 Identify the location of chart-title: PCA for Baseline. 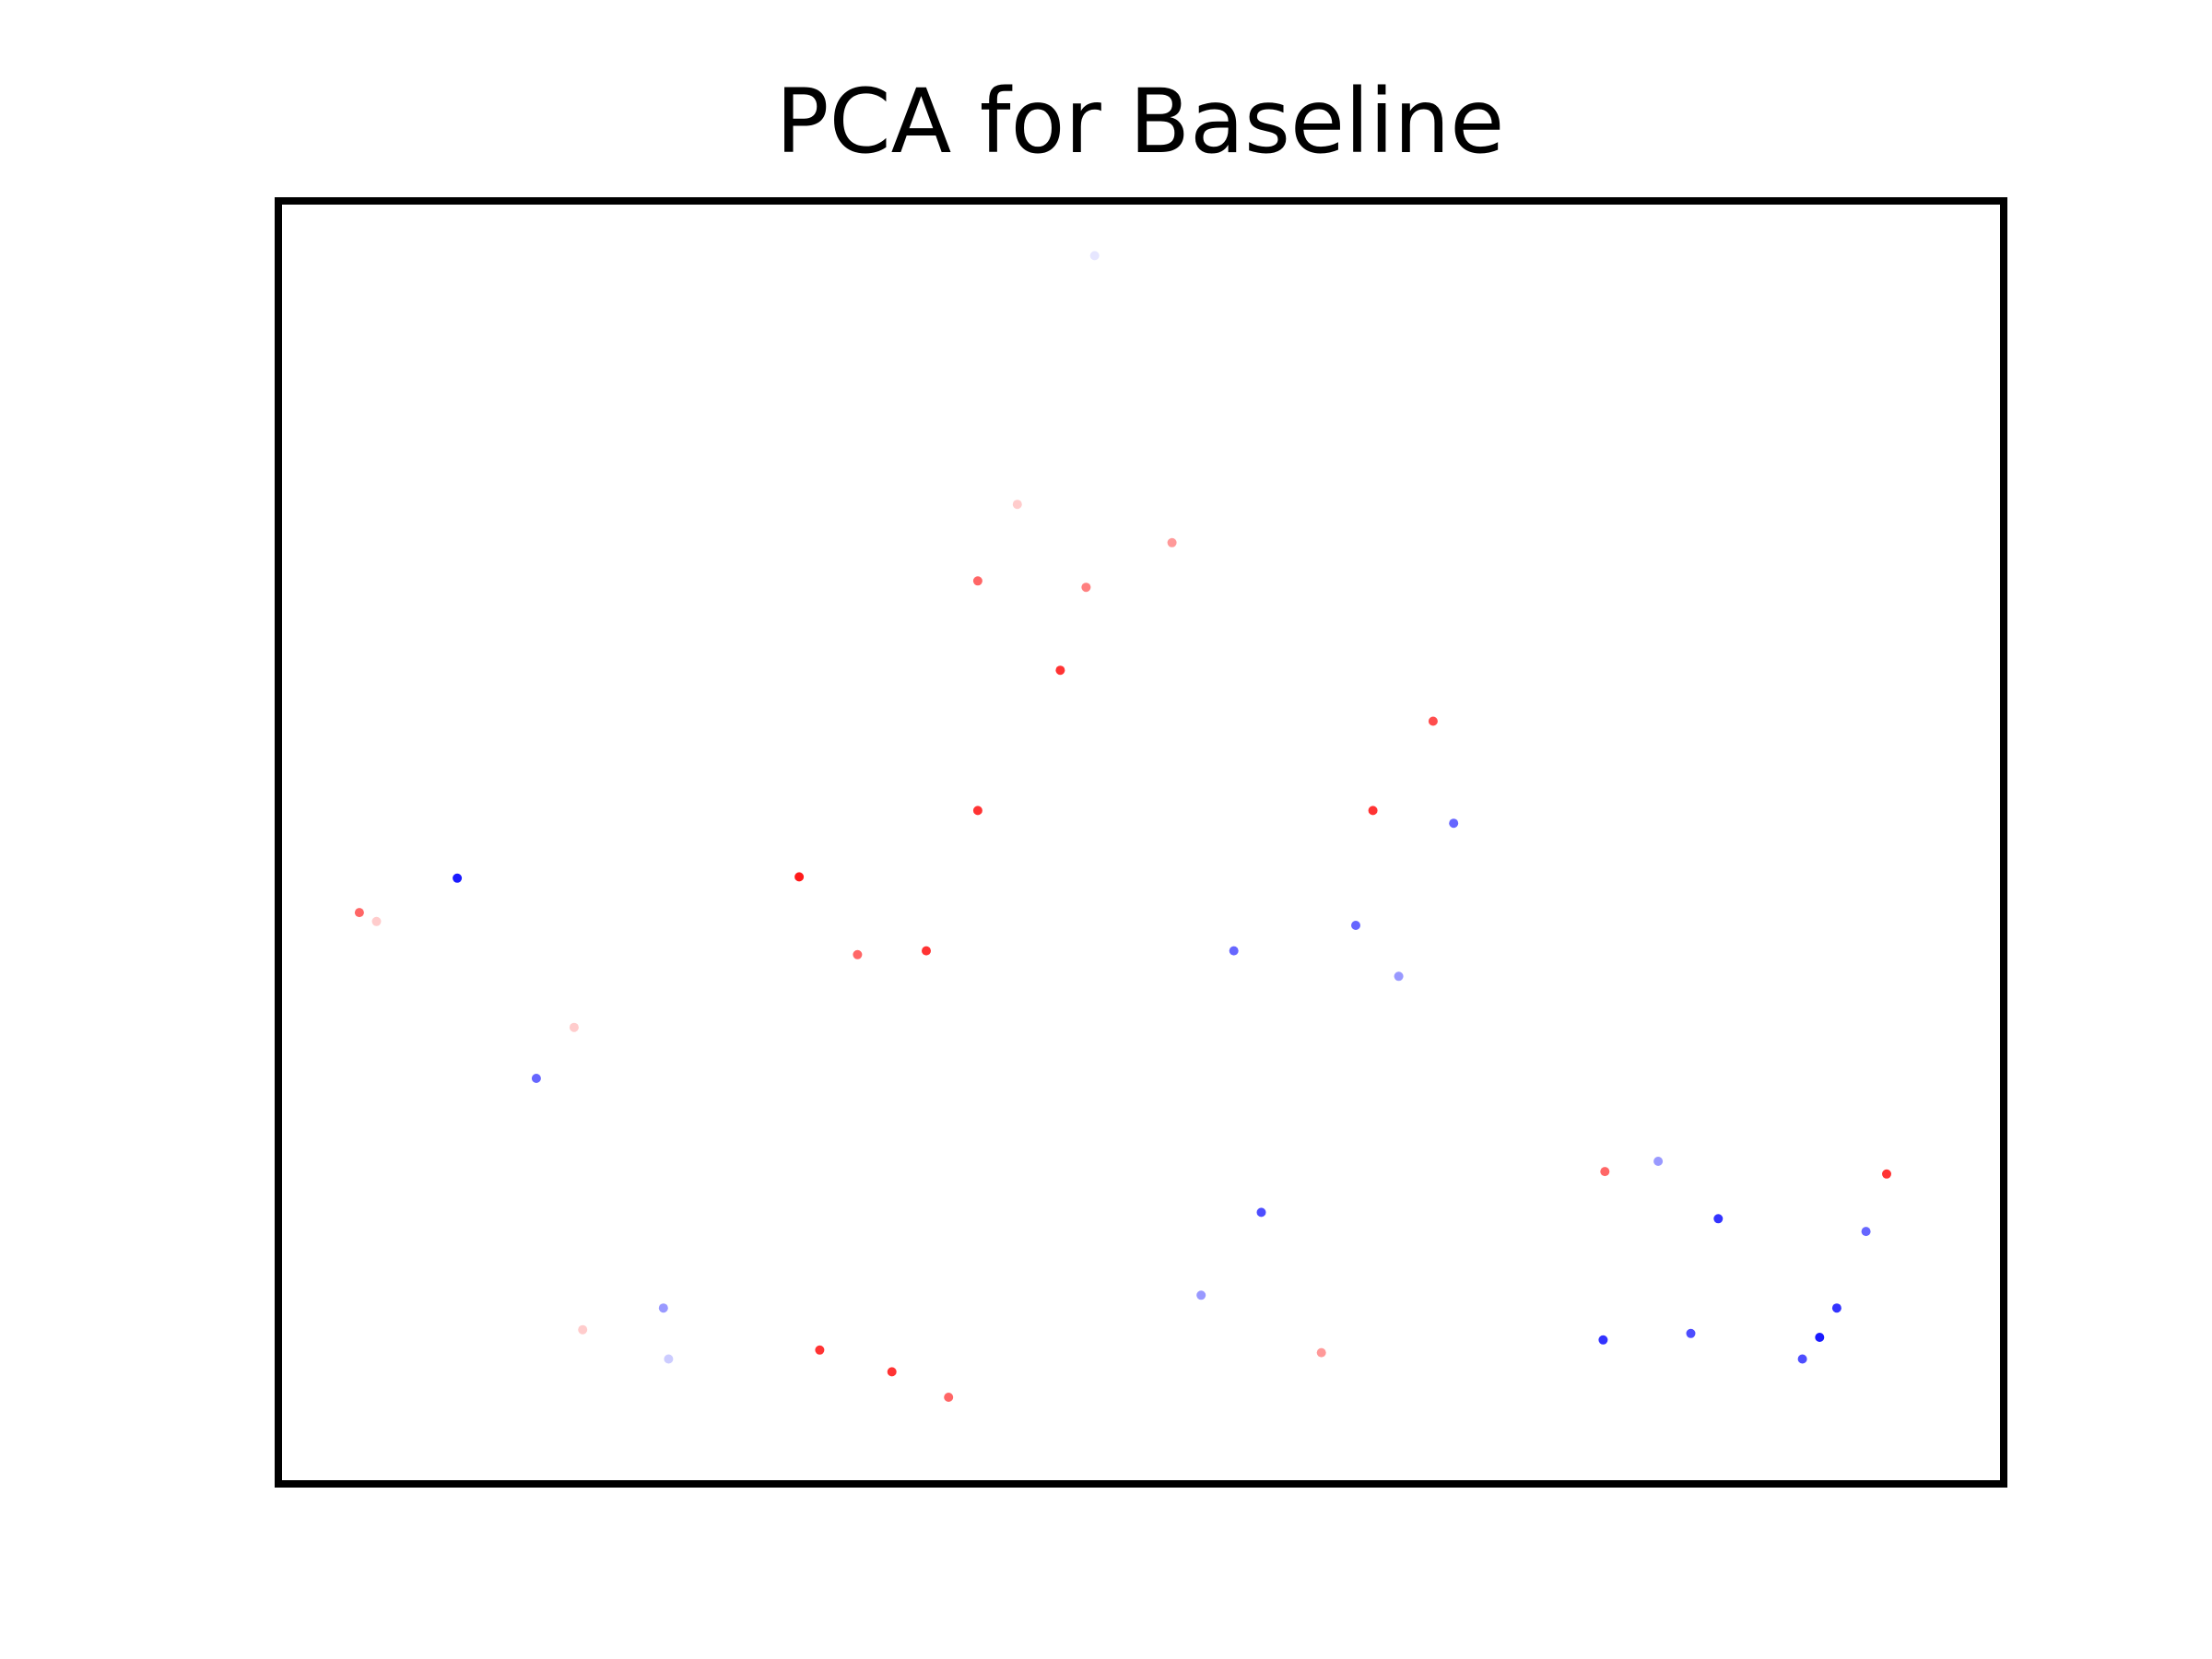
(1140, 121).